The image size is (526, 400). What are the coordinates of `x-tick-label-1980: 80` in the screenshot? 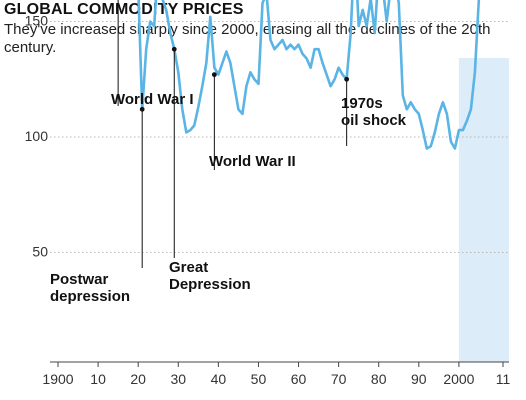 It's located at (379, 379).